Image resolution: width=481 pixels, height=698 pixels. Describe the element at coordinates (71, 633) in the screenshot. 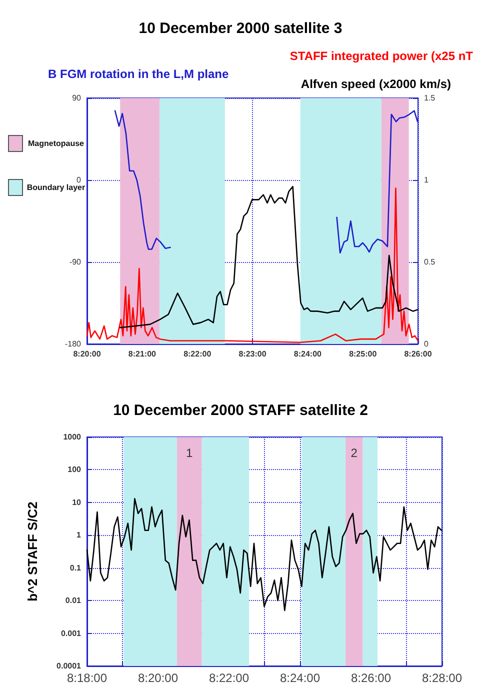

I see `y-tick-label: 0.001` at that location.